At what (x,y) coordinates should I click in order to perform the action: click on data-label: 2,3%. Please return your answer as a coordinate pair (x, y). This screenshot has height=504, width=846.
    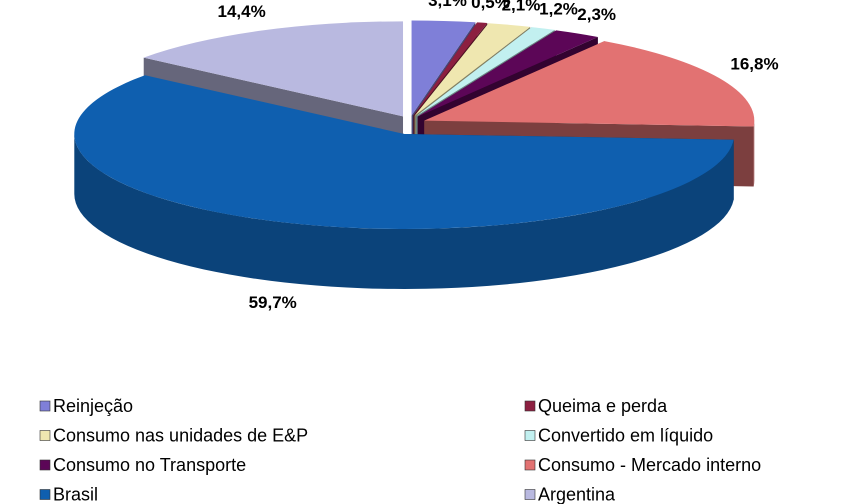
    Looking at the image, I should click on (596, 14).